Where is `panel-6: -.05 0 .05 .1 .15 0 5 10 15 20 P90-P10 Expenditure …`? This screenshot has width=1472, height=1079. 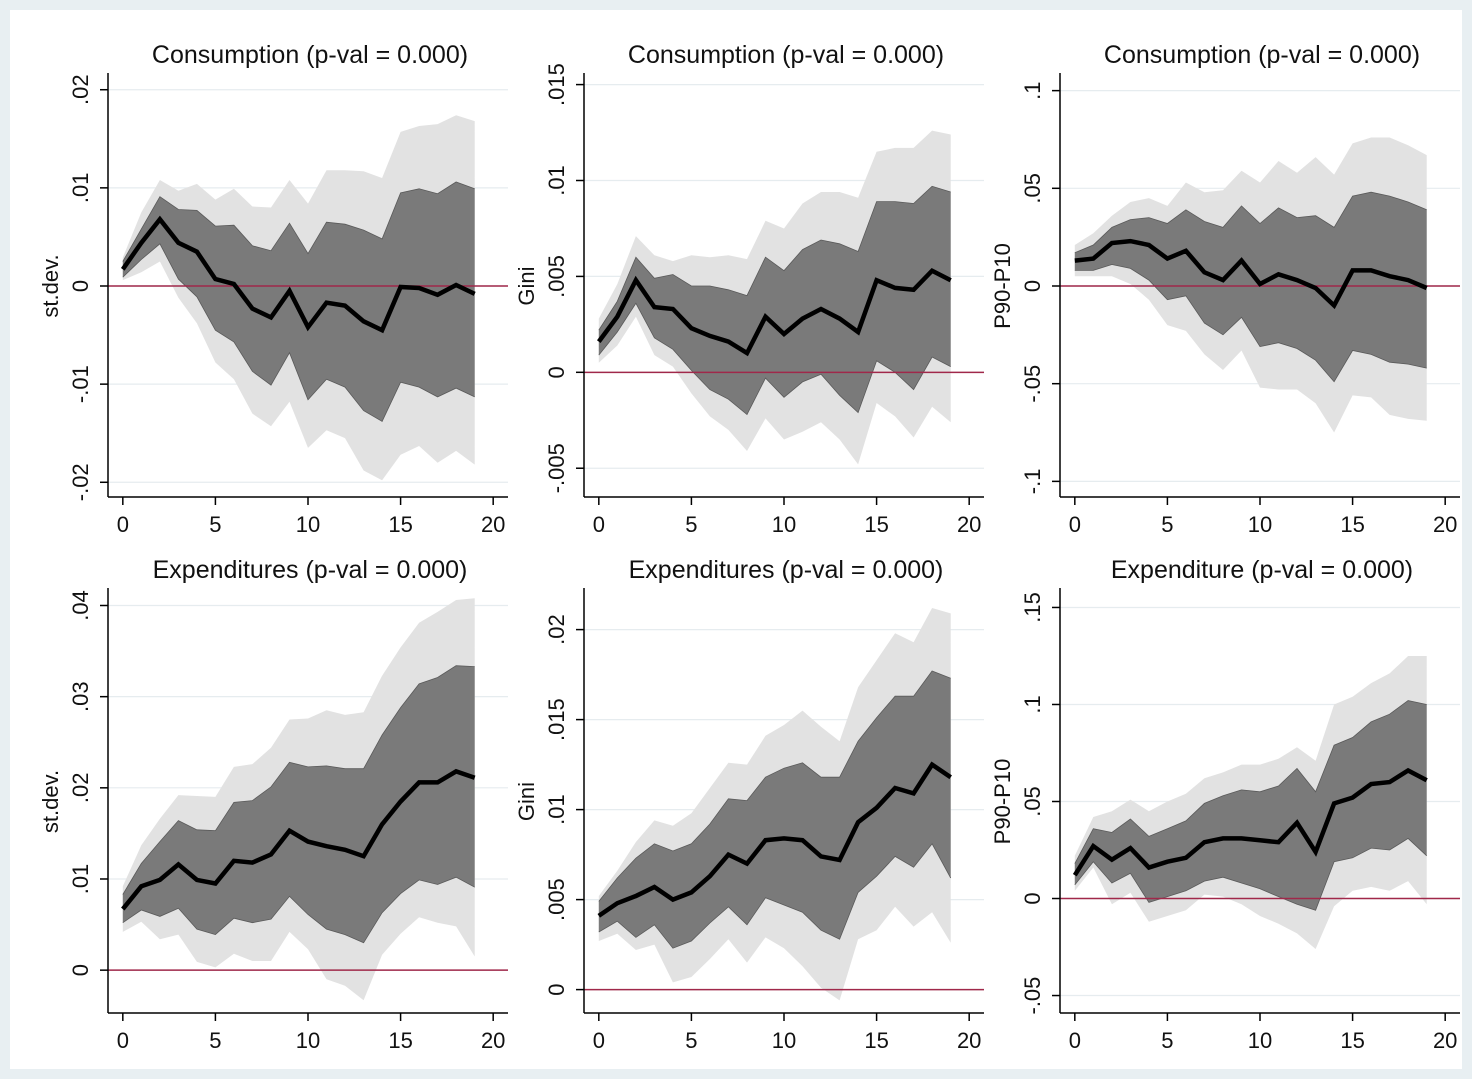 panel-6: -.05 0 .05 .1 .15 0 5 10 15 20 P90-P10 Expenditure … is located at coordinates (1225, 804).